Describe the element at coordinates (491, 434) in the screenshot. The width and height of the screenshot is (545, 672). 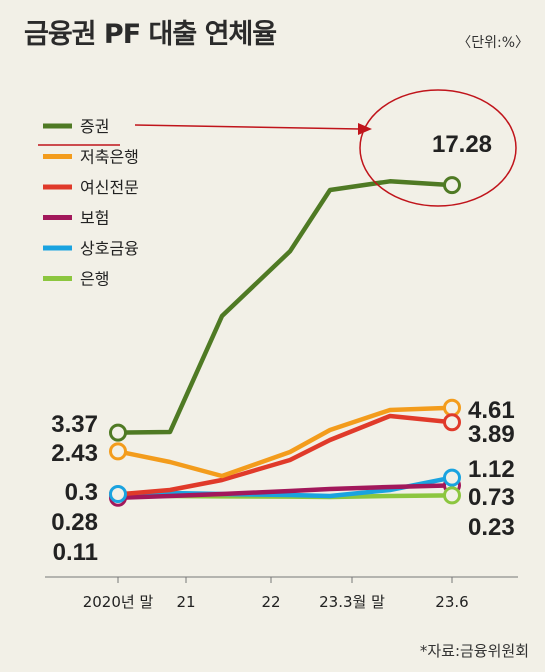
I see `data-label-end: 3.89` at that location.